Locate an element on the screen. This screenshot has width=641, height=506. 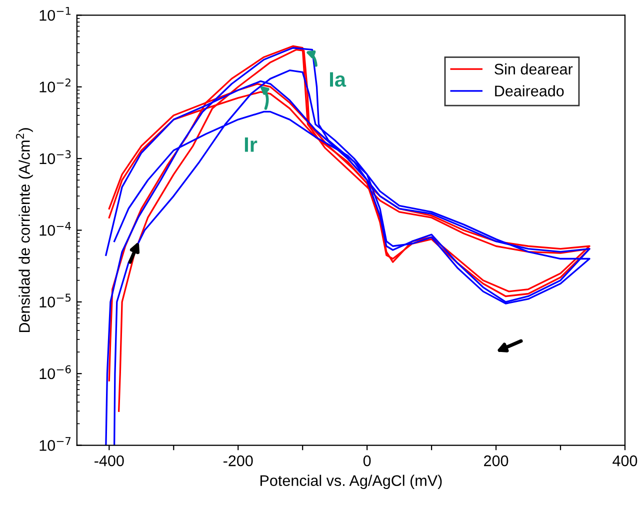
y-tick-label: 10$^{−4}$ is located at coordinates (55, 229).